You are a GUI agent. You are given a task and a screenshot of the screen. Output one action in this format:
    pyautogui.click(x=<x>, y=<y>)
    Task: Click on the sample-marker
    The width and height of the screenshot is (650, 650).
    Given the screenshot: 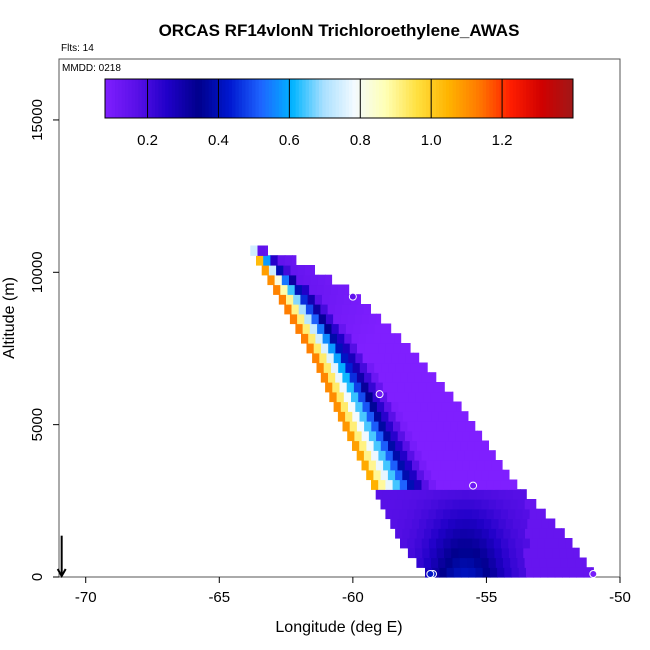 What is the action you would take?
    pyautogui.click(x=430, y=573)
    